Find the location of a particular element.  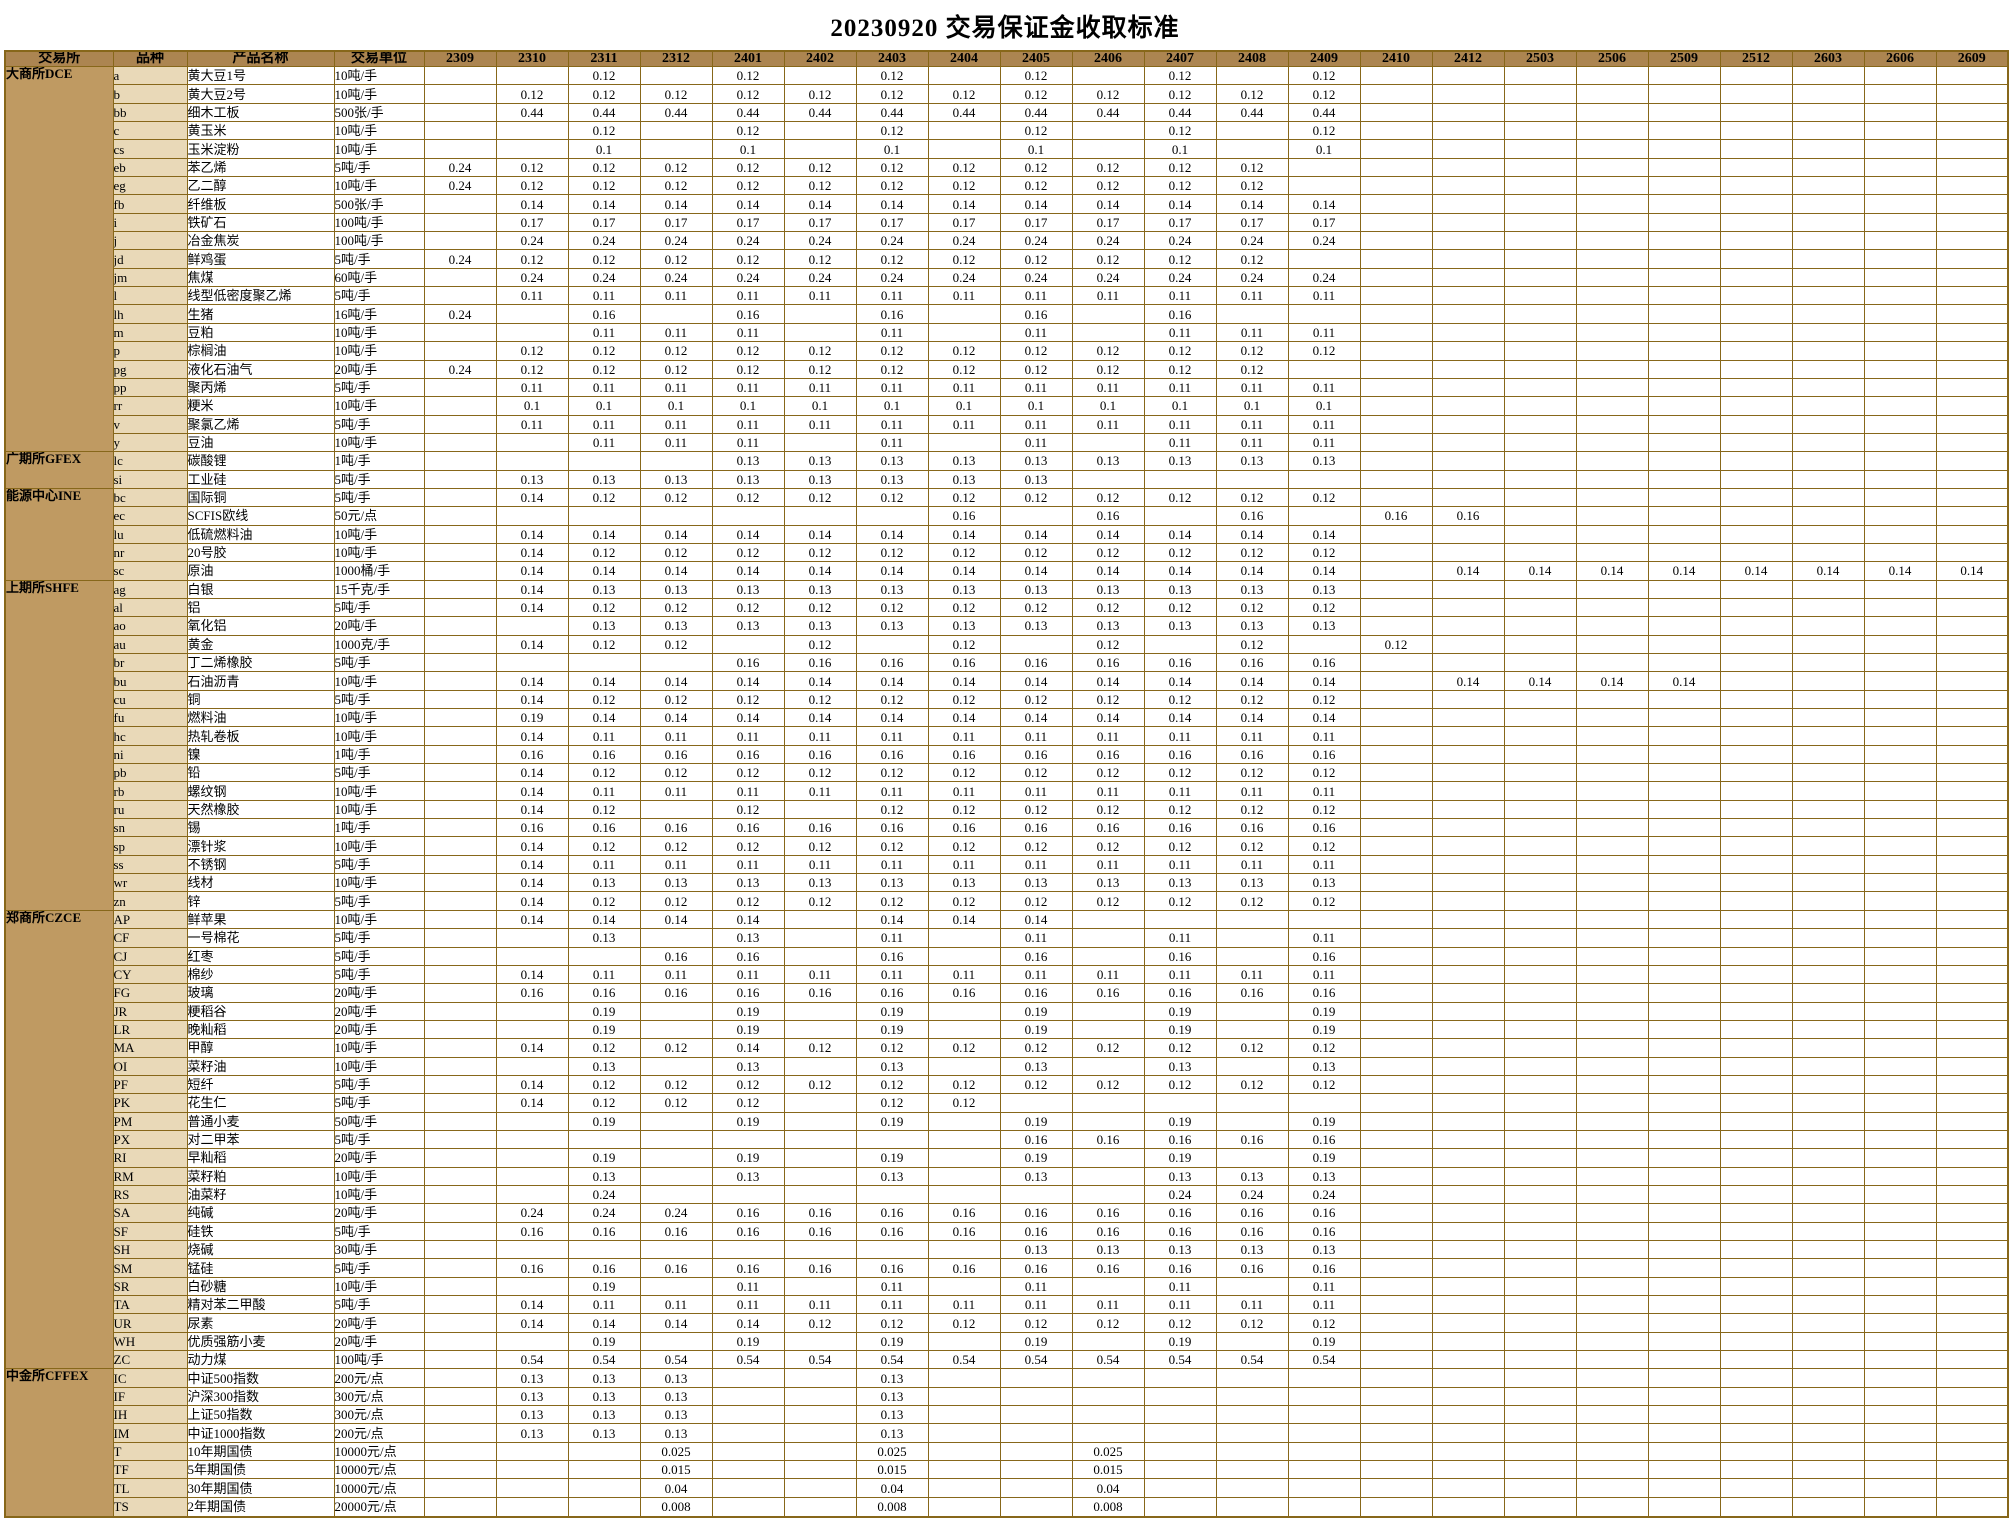

variety-code-cell: nr is located at coordinates (150, 552).